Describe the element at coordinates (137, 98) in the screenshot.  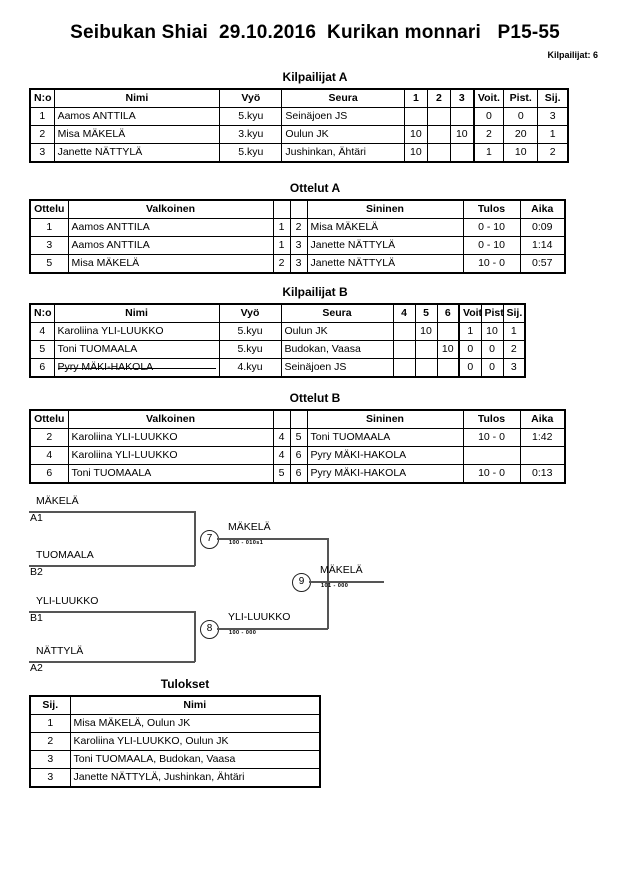
I see `col-name: Nimi` at that location.